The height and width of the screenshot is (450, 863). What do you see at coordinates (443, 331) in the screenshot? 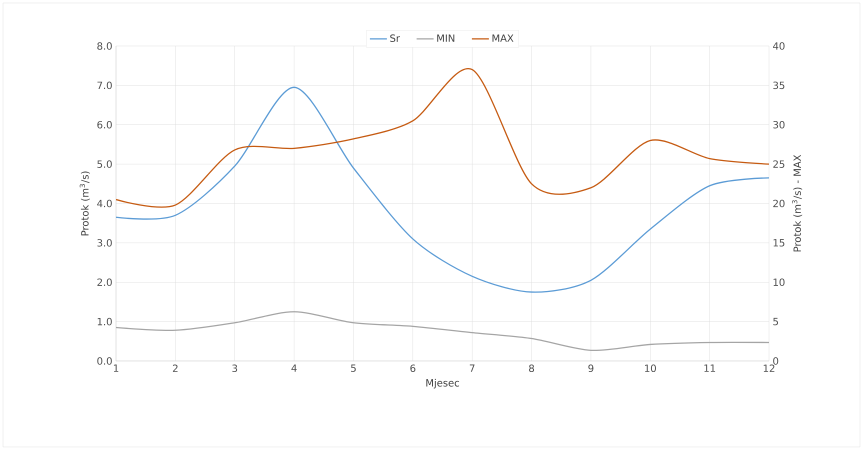
I see `line-series` at bounding box center [443, 331].